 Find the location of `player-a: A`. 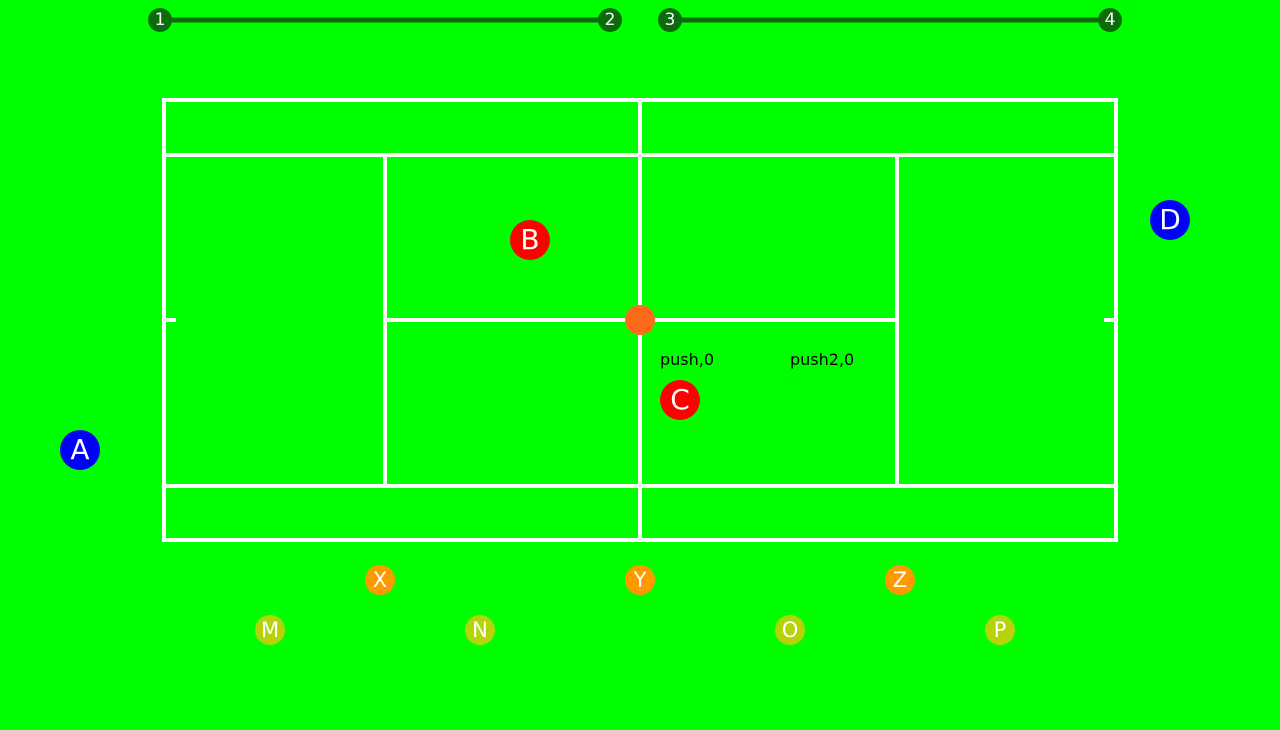

player-a: A is located at coordinates (80, 450).